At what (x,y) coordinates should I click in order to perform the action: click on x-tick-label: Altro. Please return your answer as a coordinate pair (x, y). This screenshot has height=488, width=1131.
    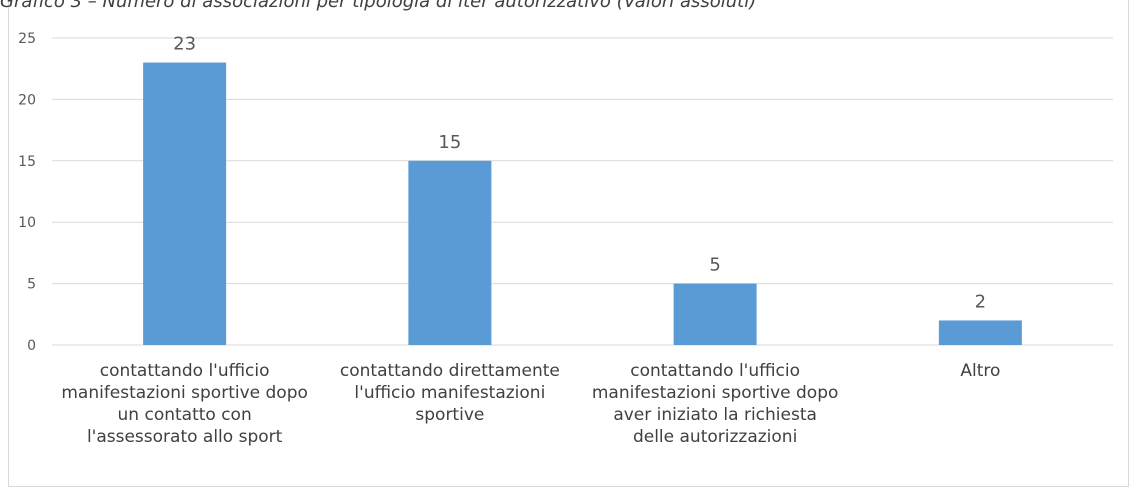
    Looking at the image, I should click on (980, 371).